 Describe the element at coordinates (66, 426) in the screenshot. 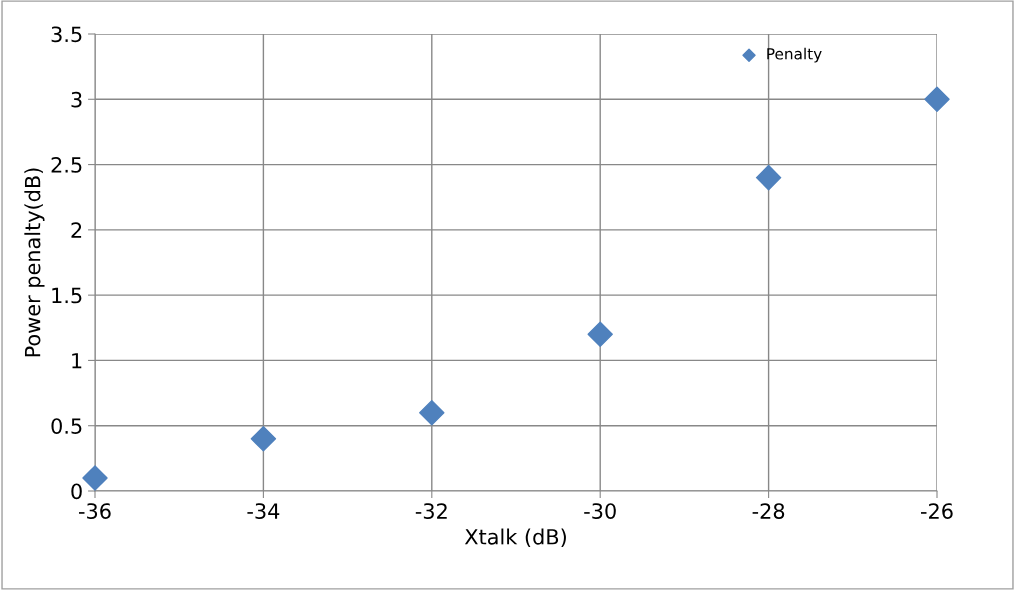

I see `y-tick-label: 0.5` at that location.